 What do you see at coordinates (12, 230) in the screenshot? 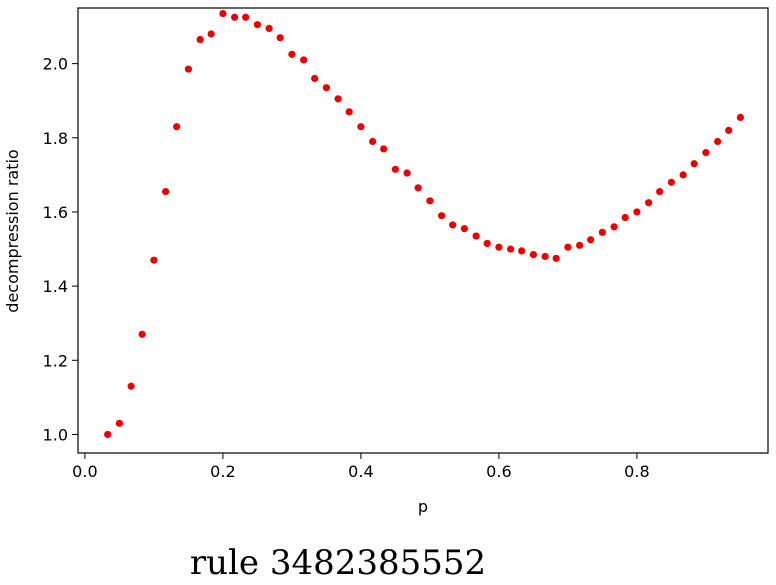
I see `y-axis-label: decompression ratio` at bounding box center [12, 230].